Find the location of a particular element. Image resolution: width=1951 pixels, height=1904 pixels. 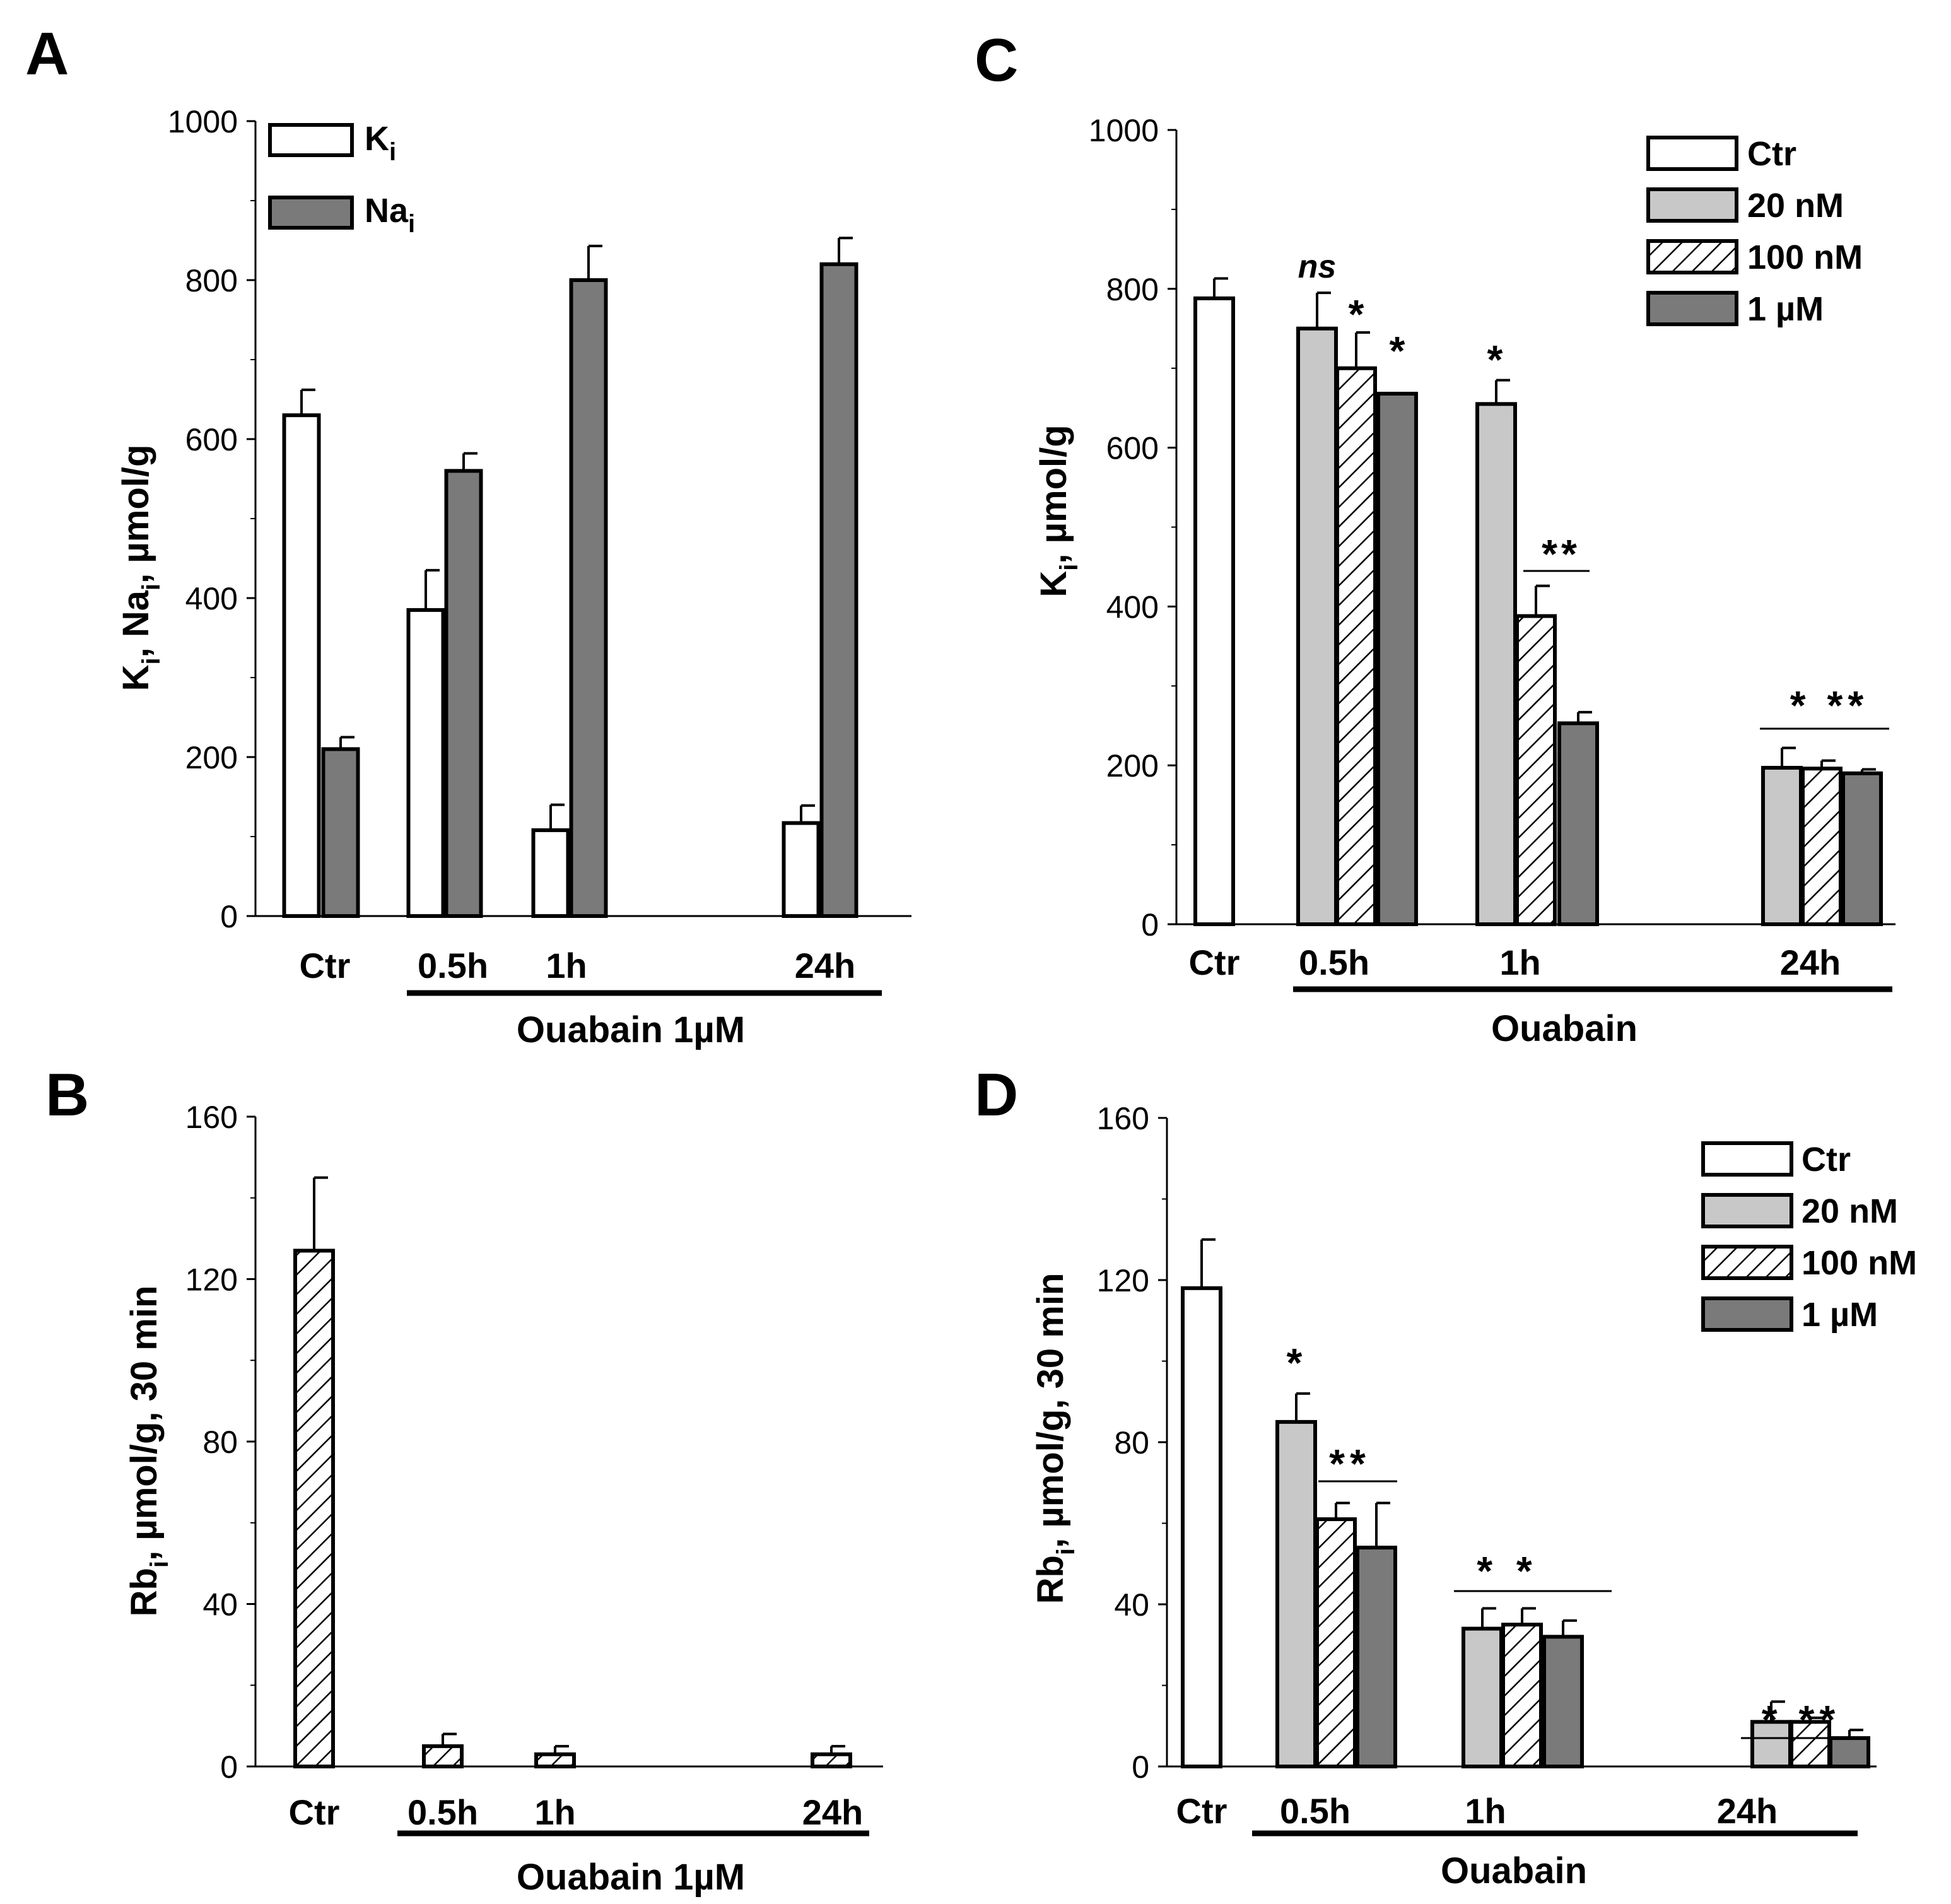

y-tick-label: 0 is located at coordinates (229, 1767).